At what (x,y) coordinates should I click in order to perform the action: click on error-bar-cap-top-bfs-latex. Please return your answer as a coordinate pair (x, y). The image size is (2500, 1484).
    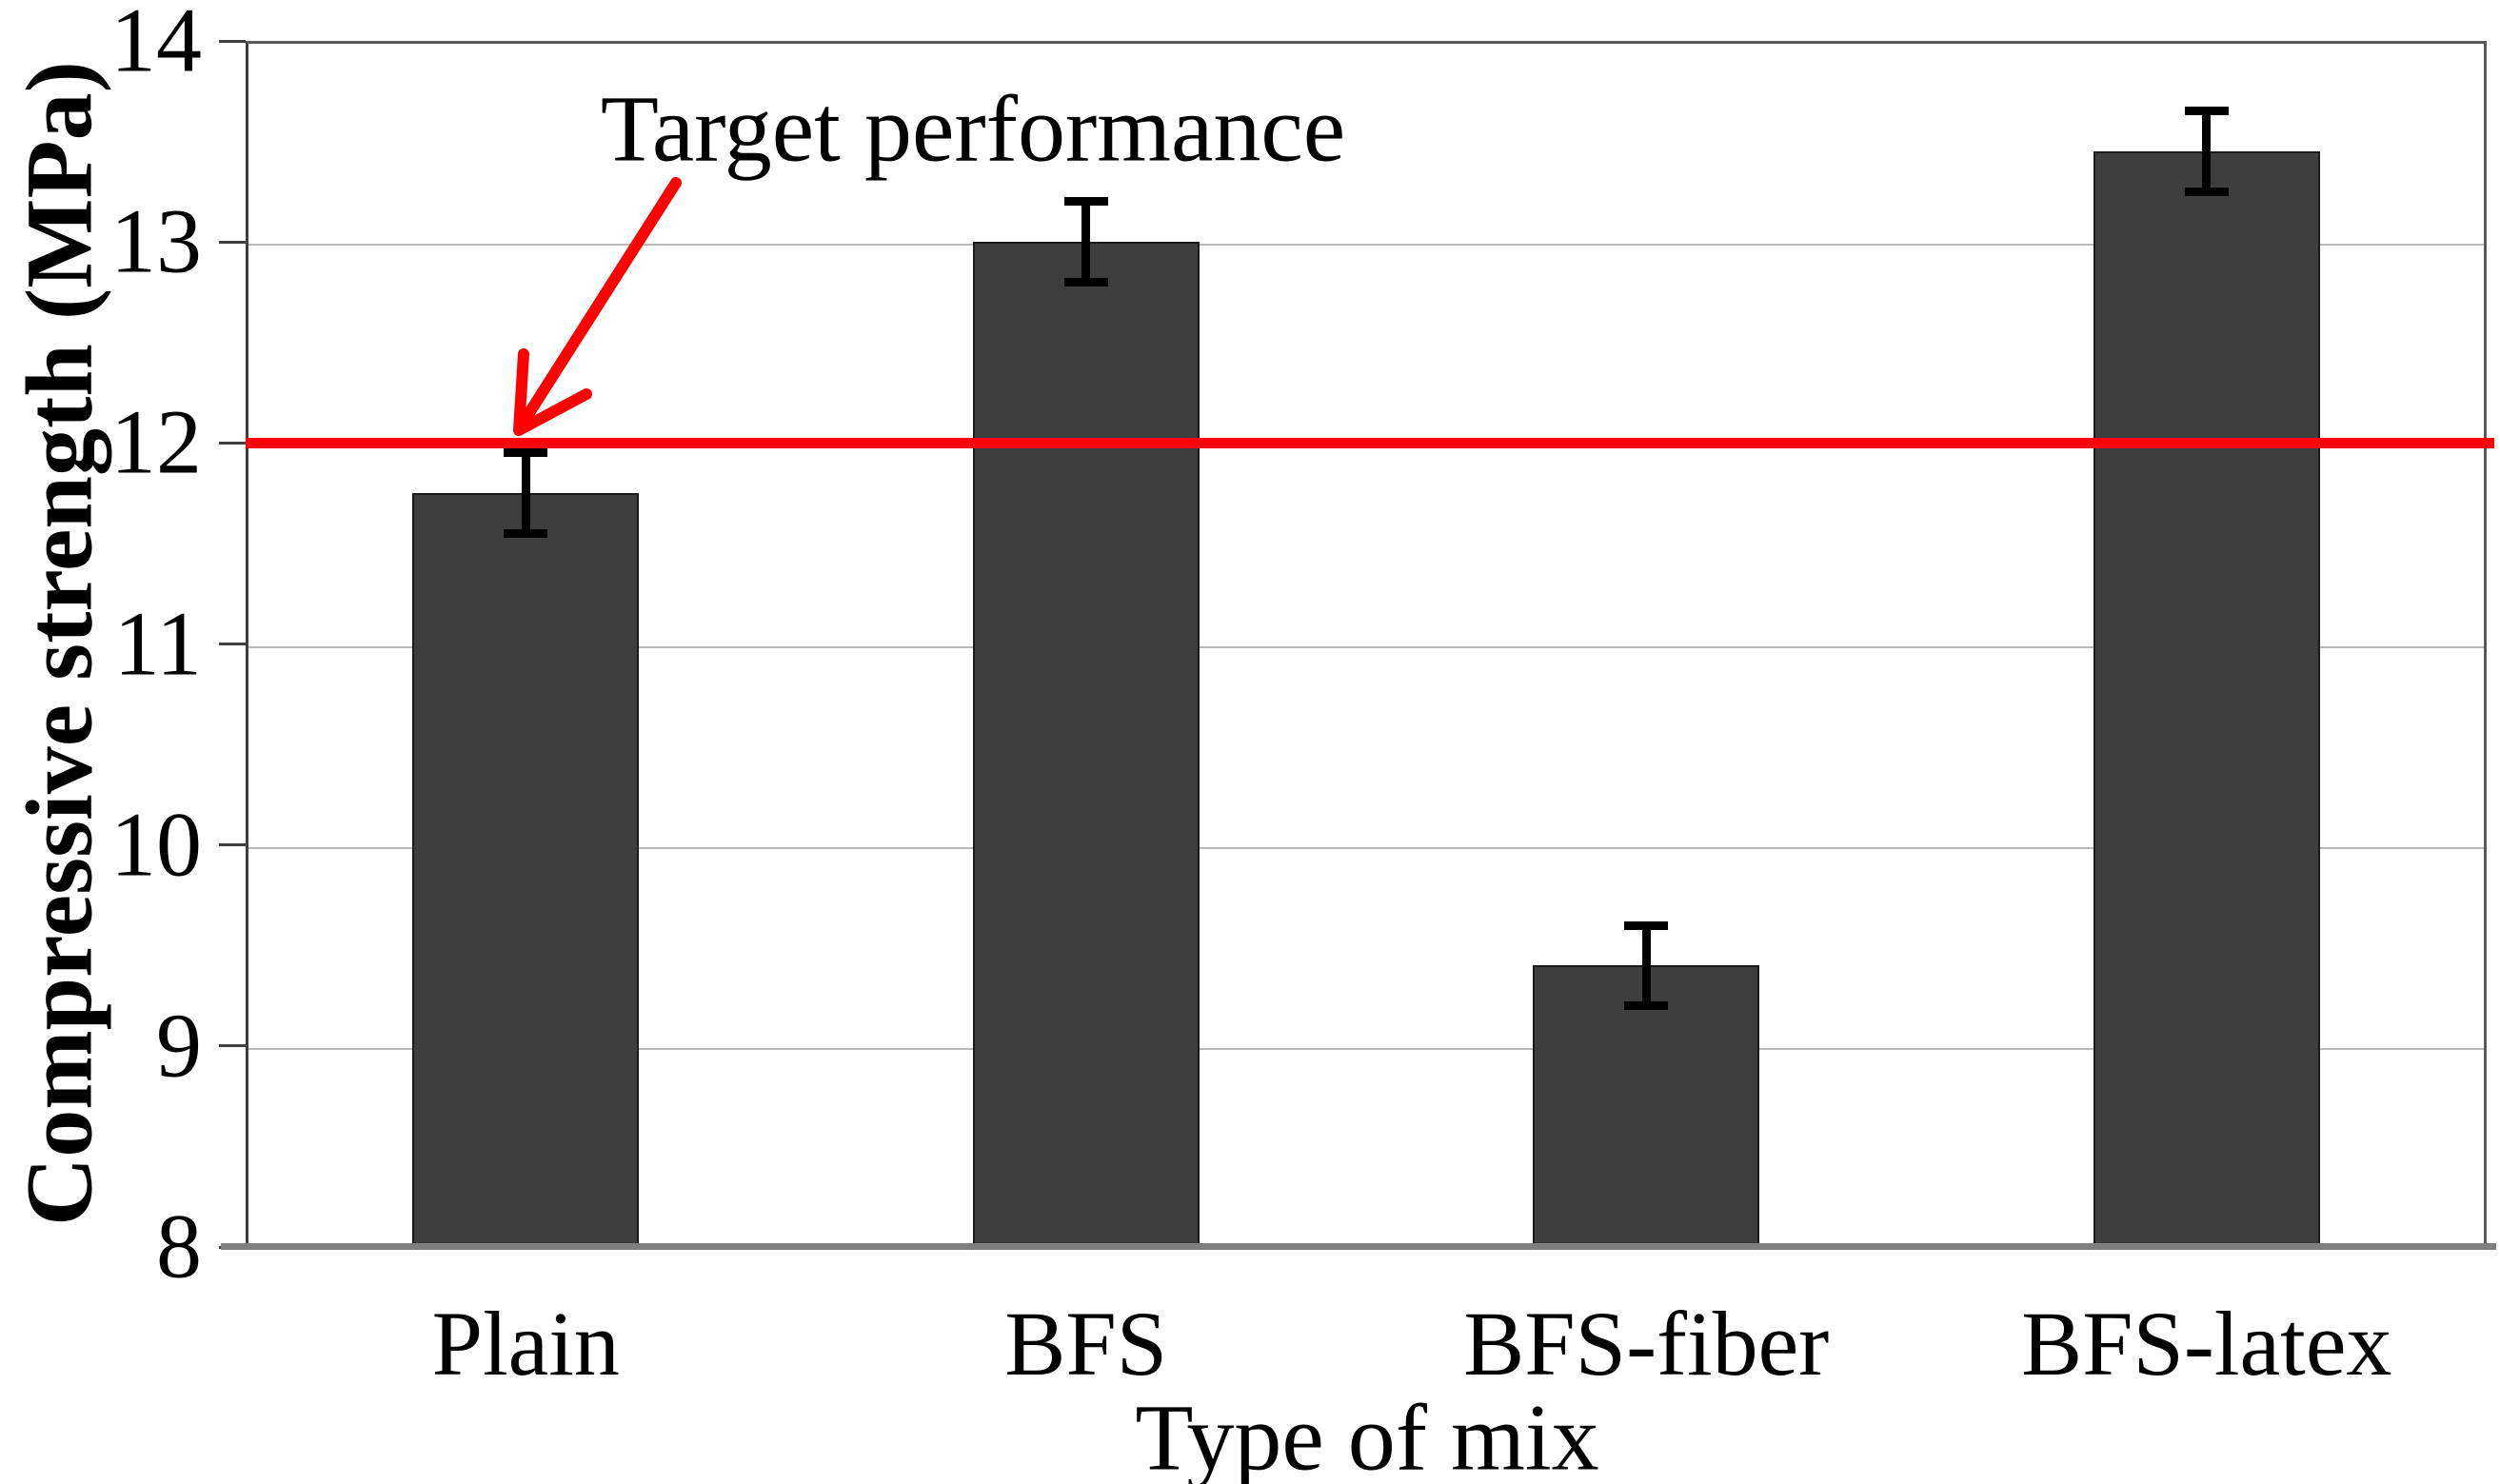
    Looking at the image, I should click on (2206, 111).